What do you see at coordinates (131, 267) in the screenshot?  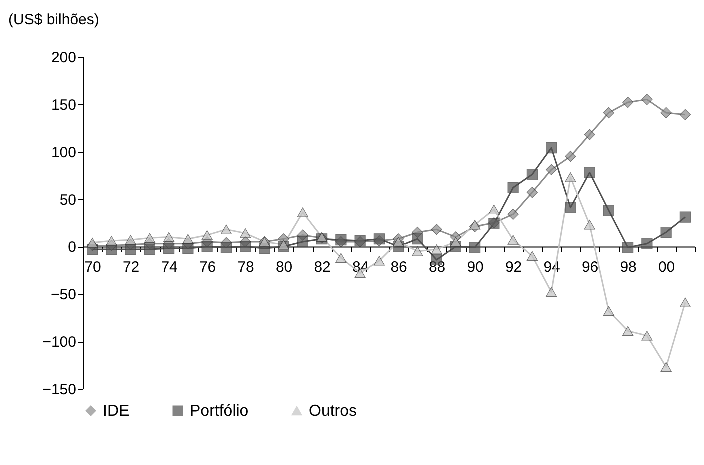 I see `x-tick-label: 72` at bounding box center [131, 267].